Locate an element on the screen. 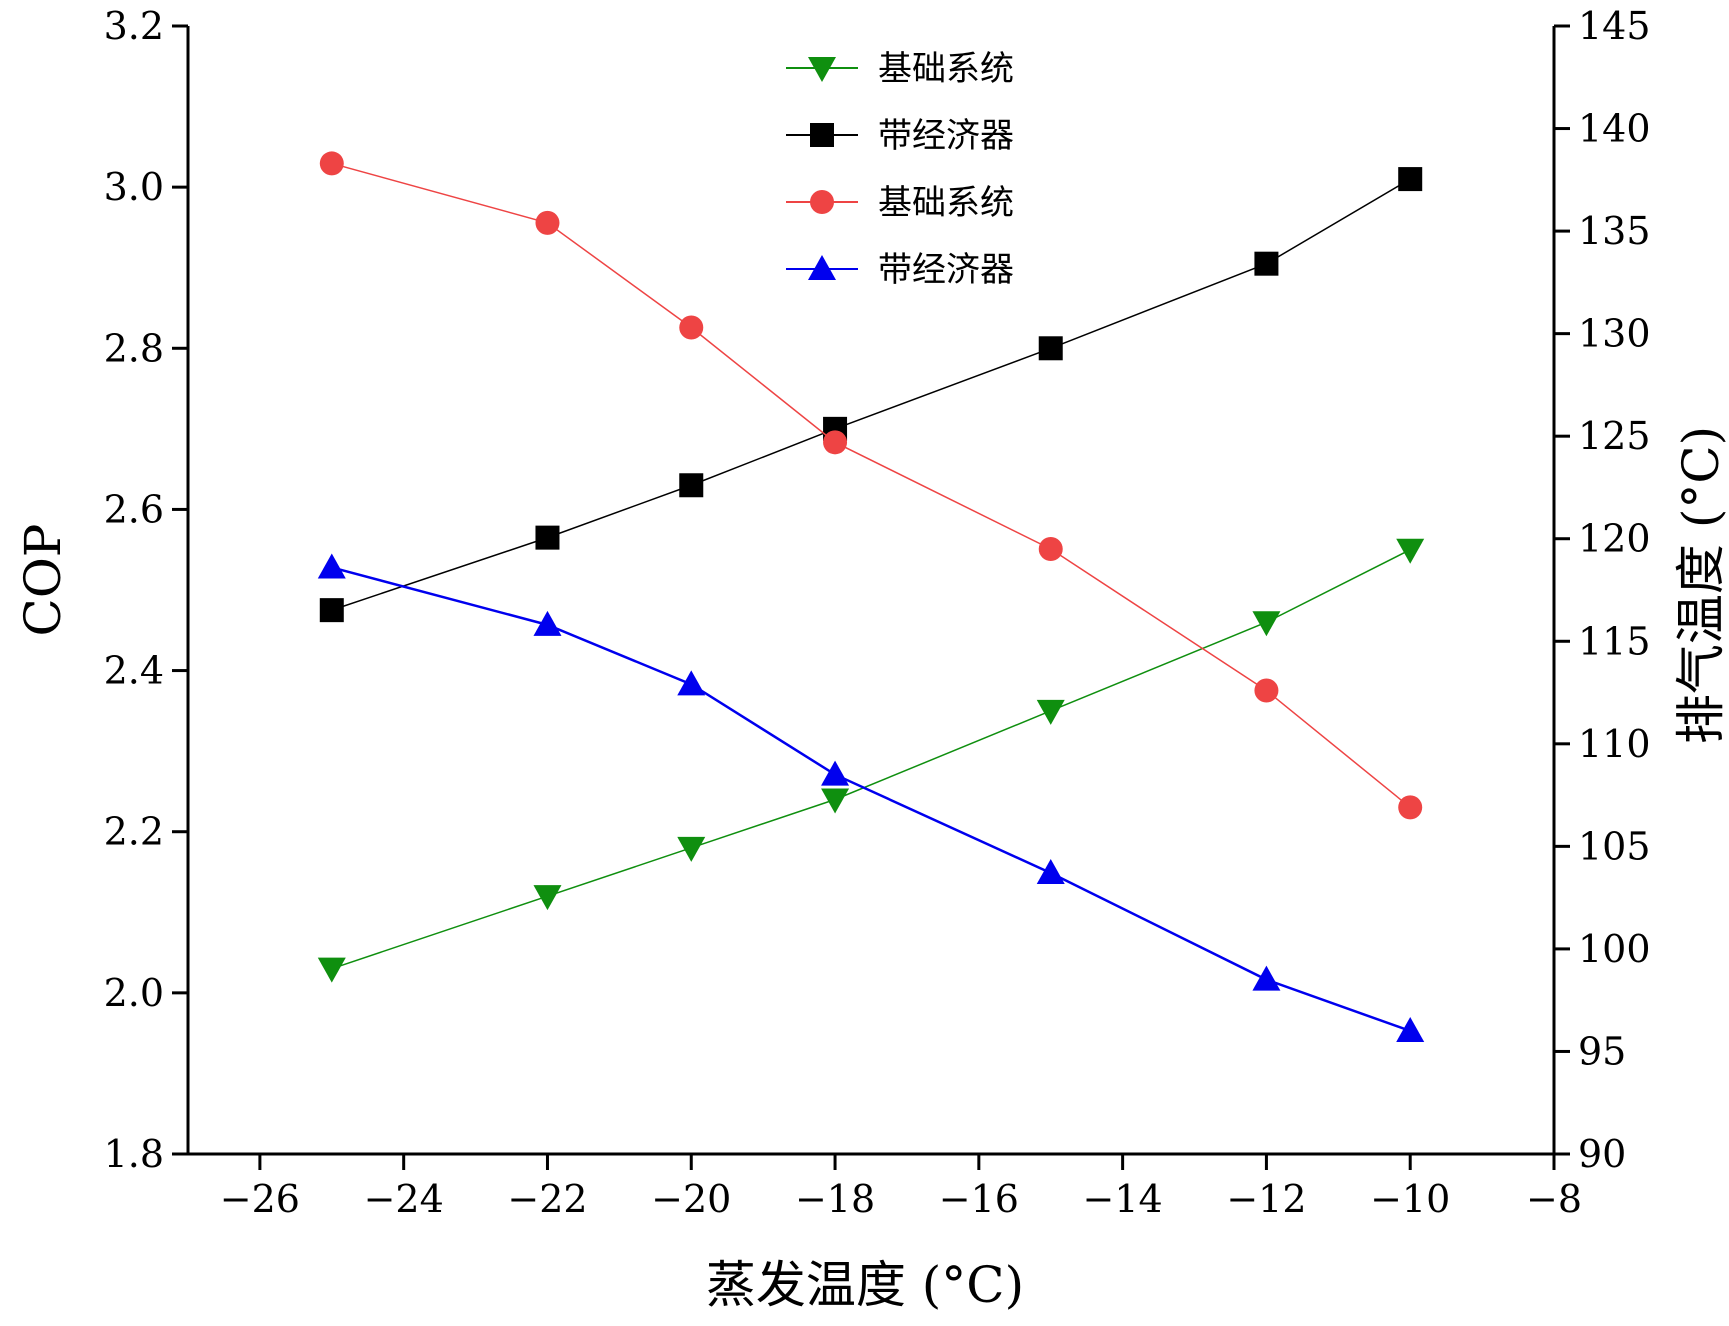  x-tick-label: −20 is located at coordinates (691, 1199).